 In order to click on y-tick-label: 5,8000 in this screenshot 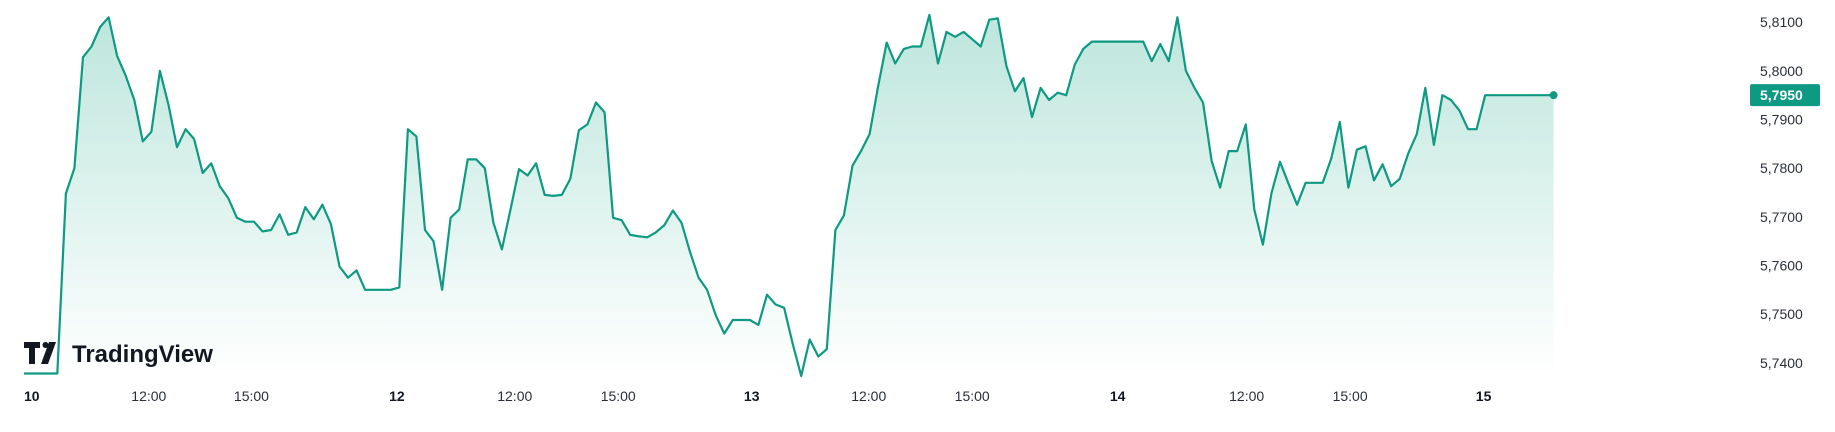, I will do `click(1781, 71)`.